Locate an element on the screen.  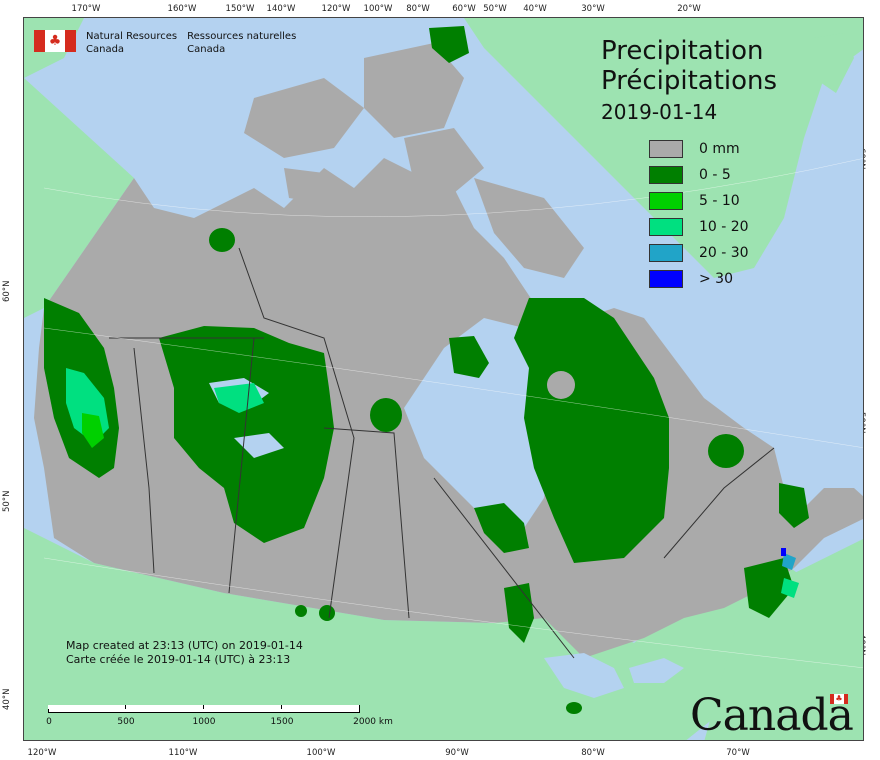
title-en: Precipitation is located at coordinates (682, 51).